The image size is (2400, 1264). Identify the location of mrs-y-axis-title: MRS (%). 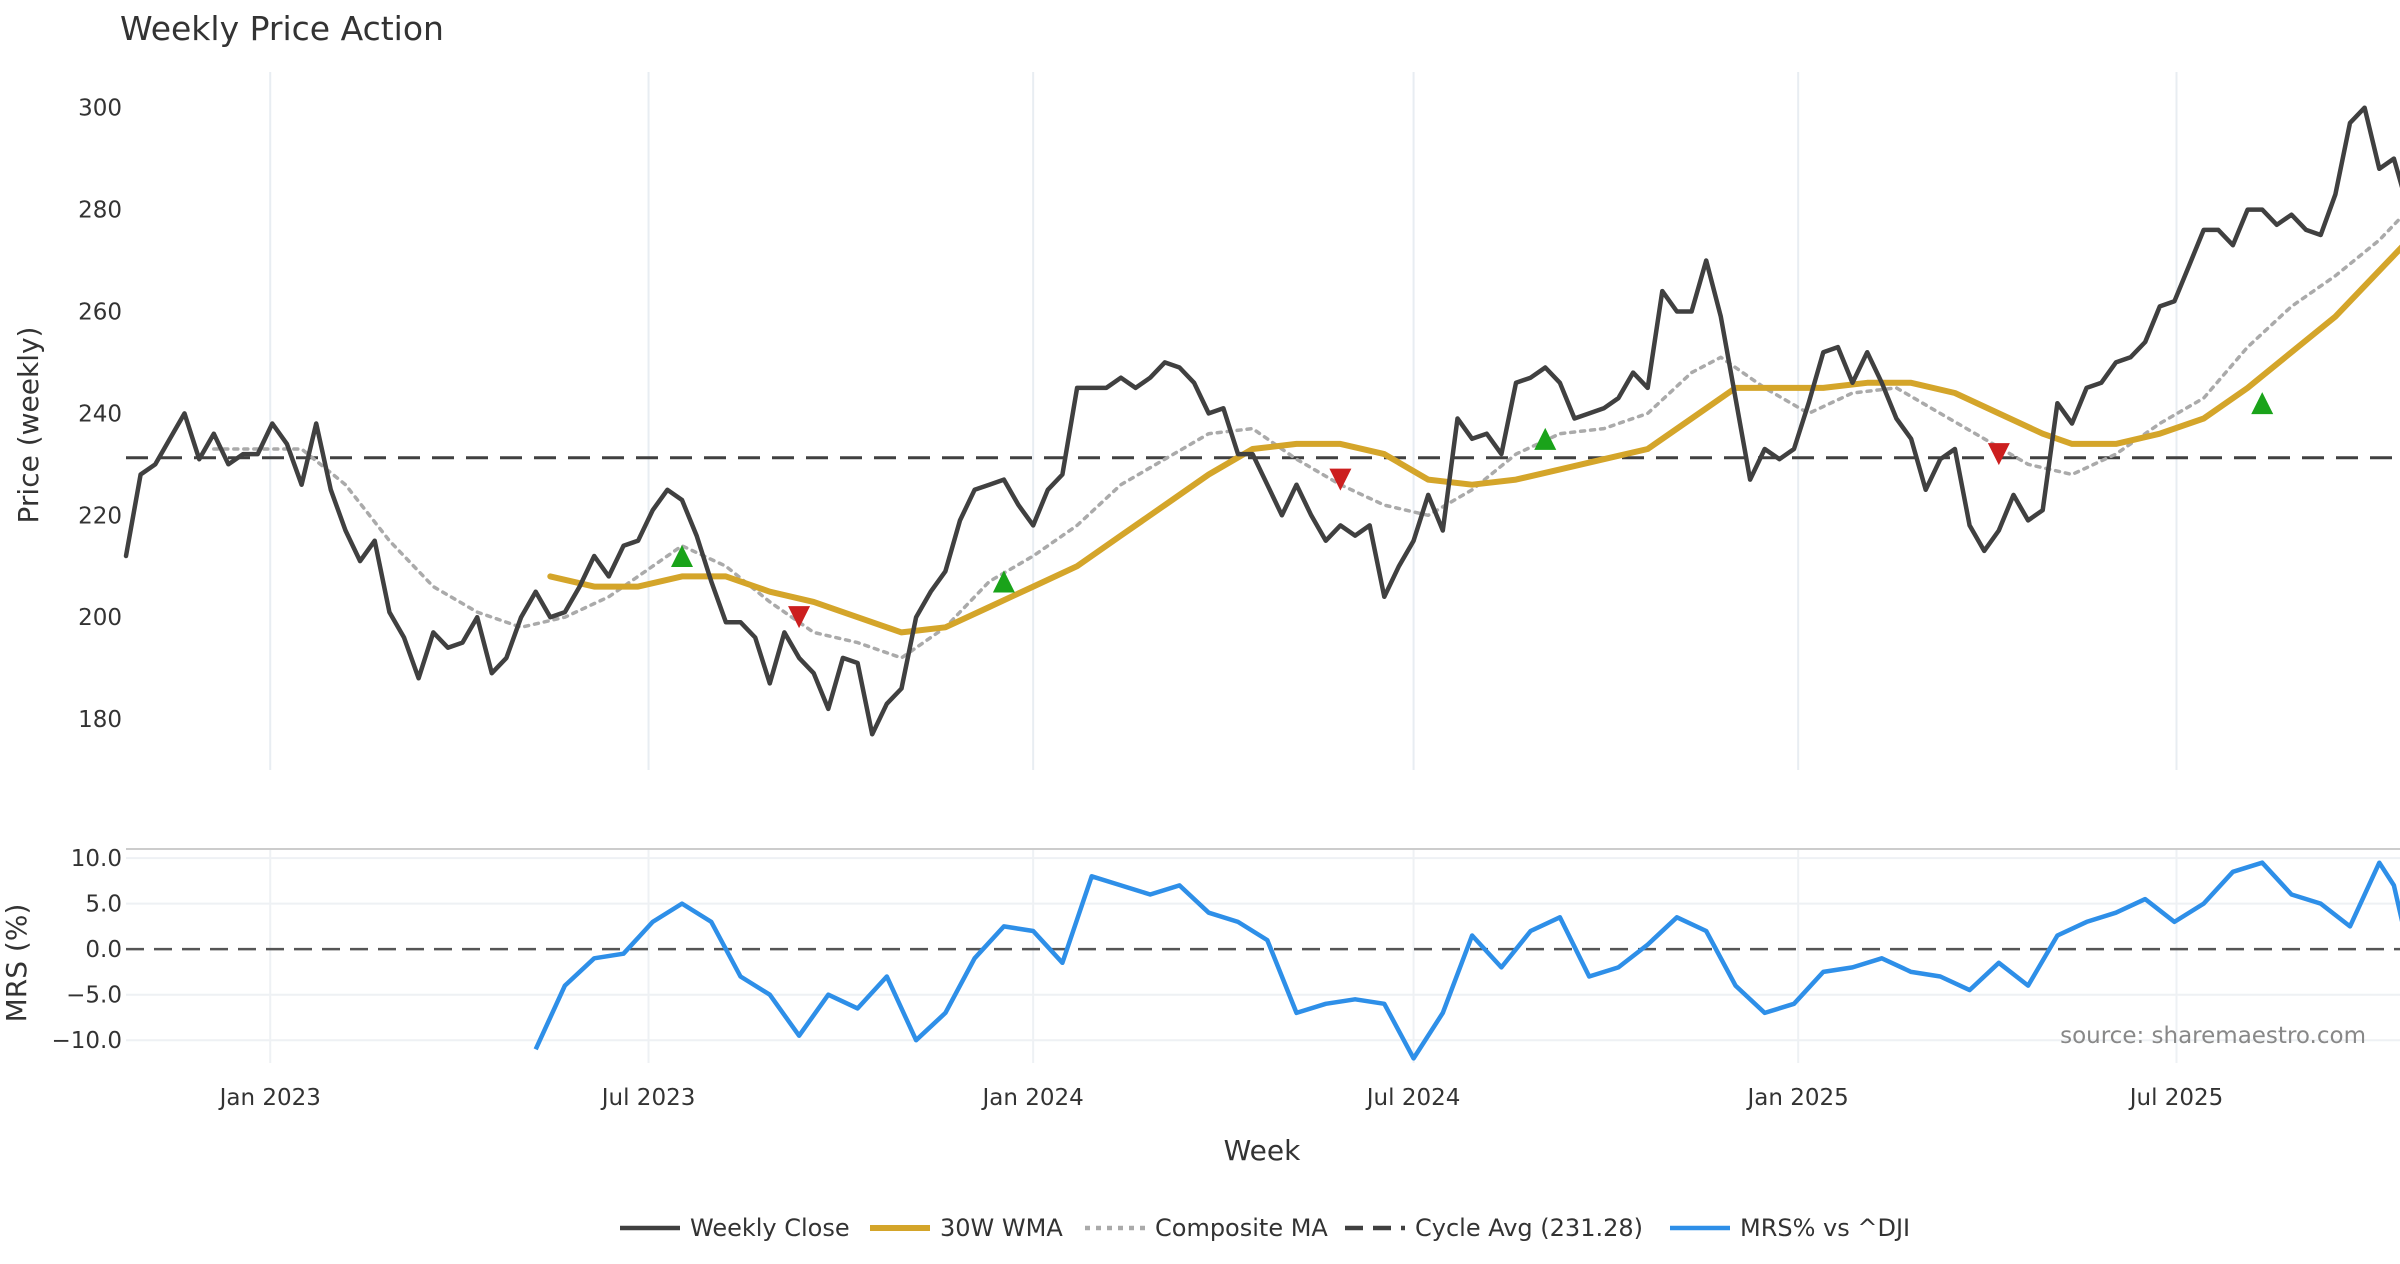
(16, 963).